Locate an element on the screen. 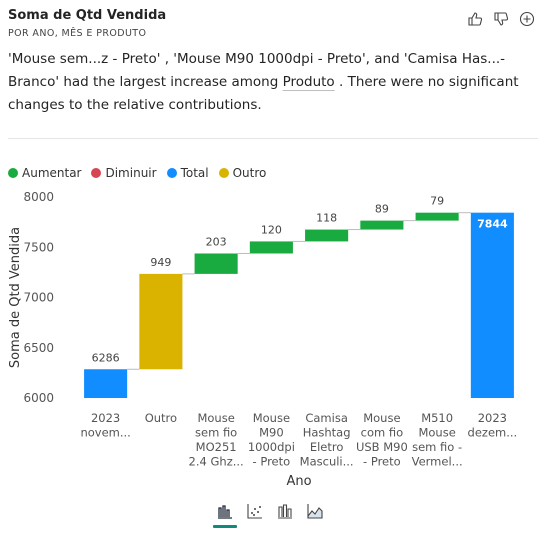 This screenshot has height=539, width=544. produto-link: Produto is located at coordinates (308, 82).